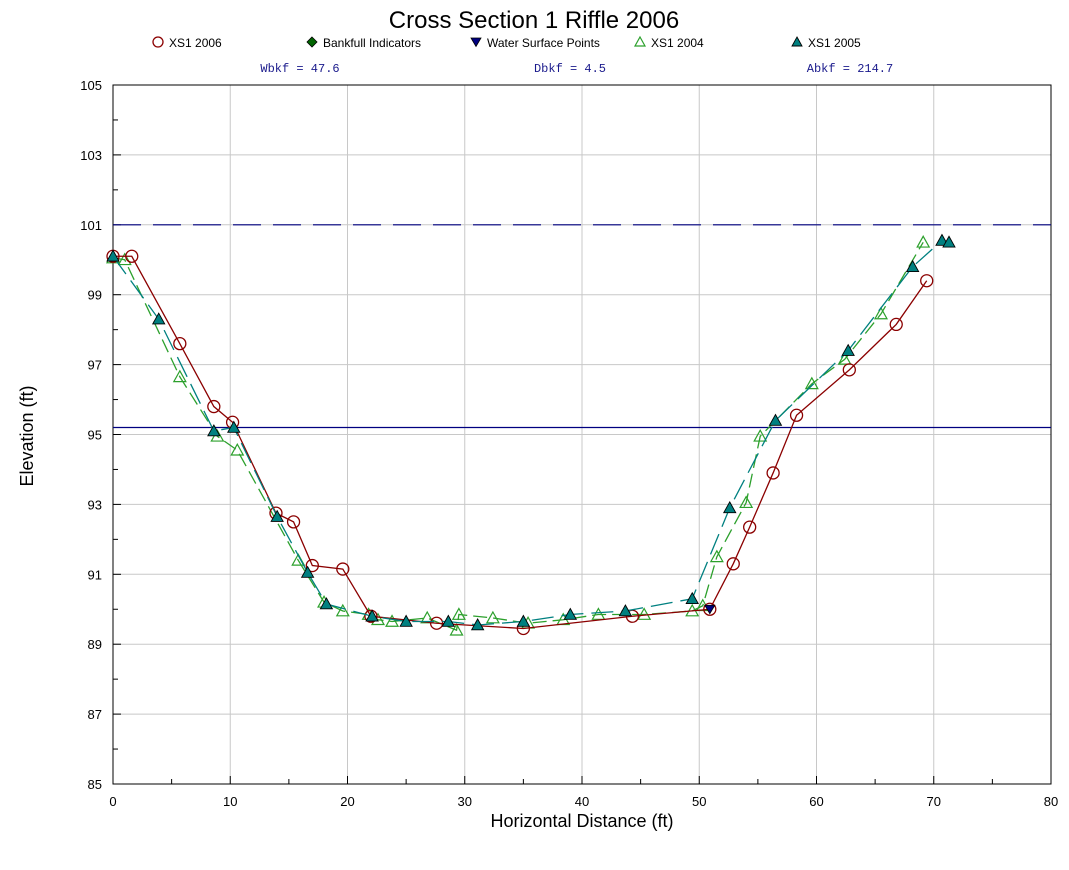 This screenshot has height=870, width=1069. What do you see at coordinates (347, 801) in the screenshot?
I see `x-tick-label: 20` at bounding box center [347, 801].